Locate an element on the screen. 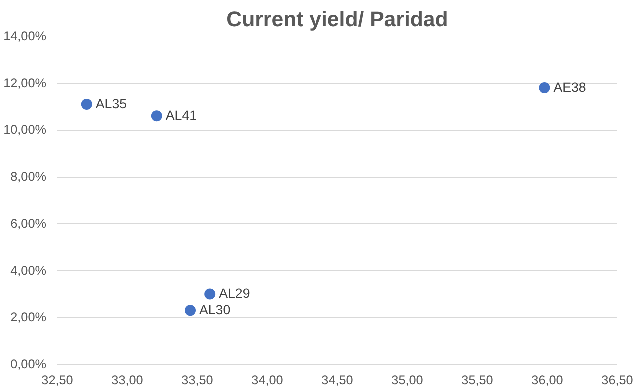  x-tick-label: 33,00 is located at coordinates (128, 380).